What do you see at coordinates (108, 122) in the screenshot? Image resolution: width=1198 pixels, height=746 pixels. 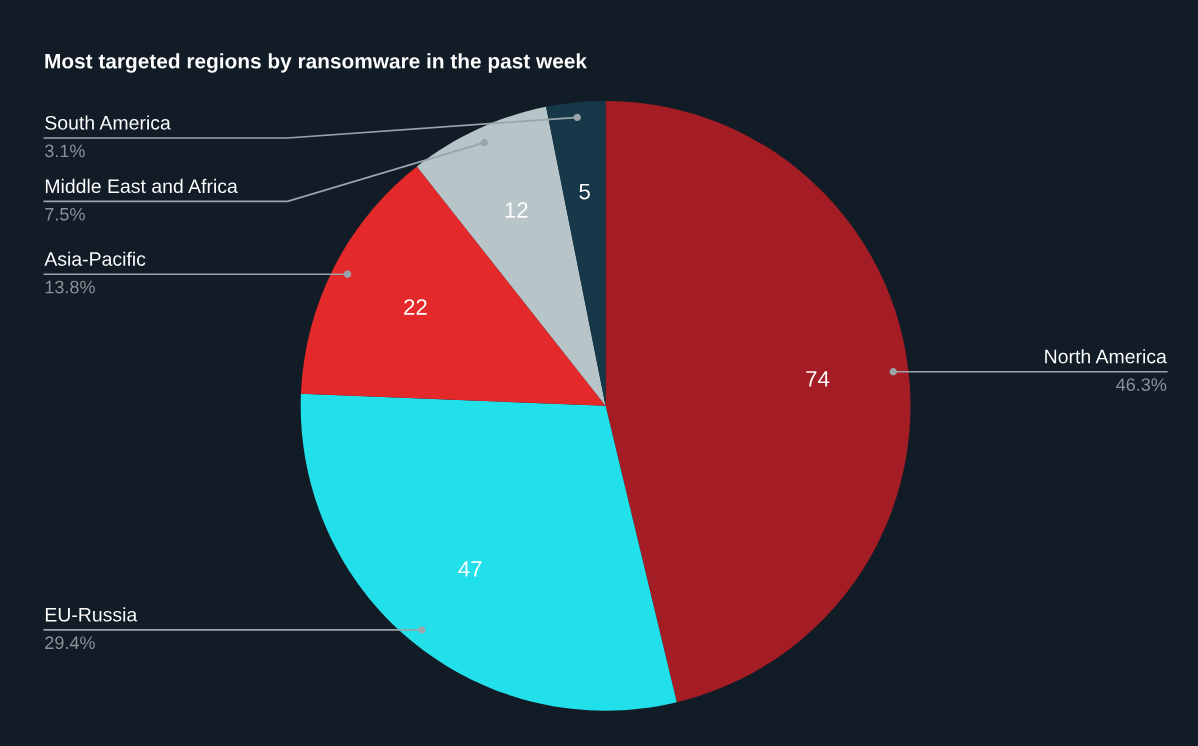 I see `slice-label: South America` at bounding box center [108, 122].